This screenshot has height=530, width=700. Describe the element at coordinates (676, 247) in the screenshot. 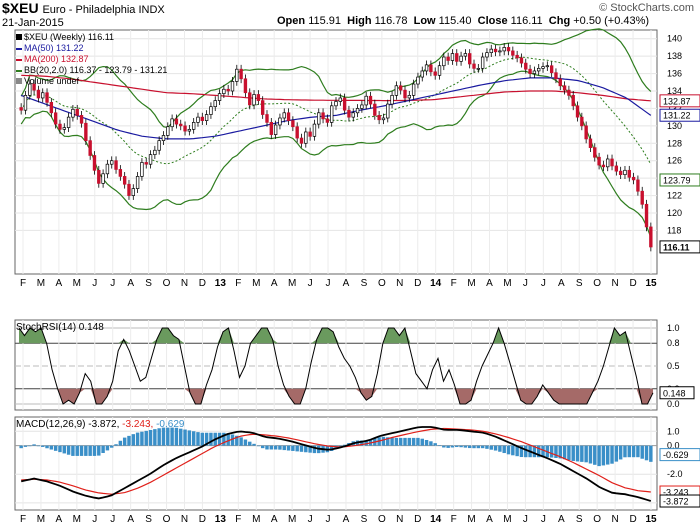

I see `close-last-tag-label: 116.11` at that location.